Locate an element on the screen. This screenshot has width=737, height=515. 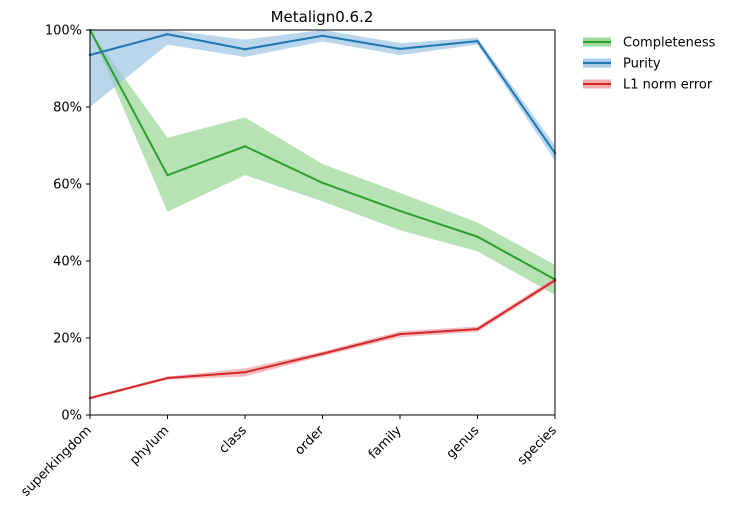
l1-norm-error-line is located at coordinates (322, 339).